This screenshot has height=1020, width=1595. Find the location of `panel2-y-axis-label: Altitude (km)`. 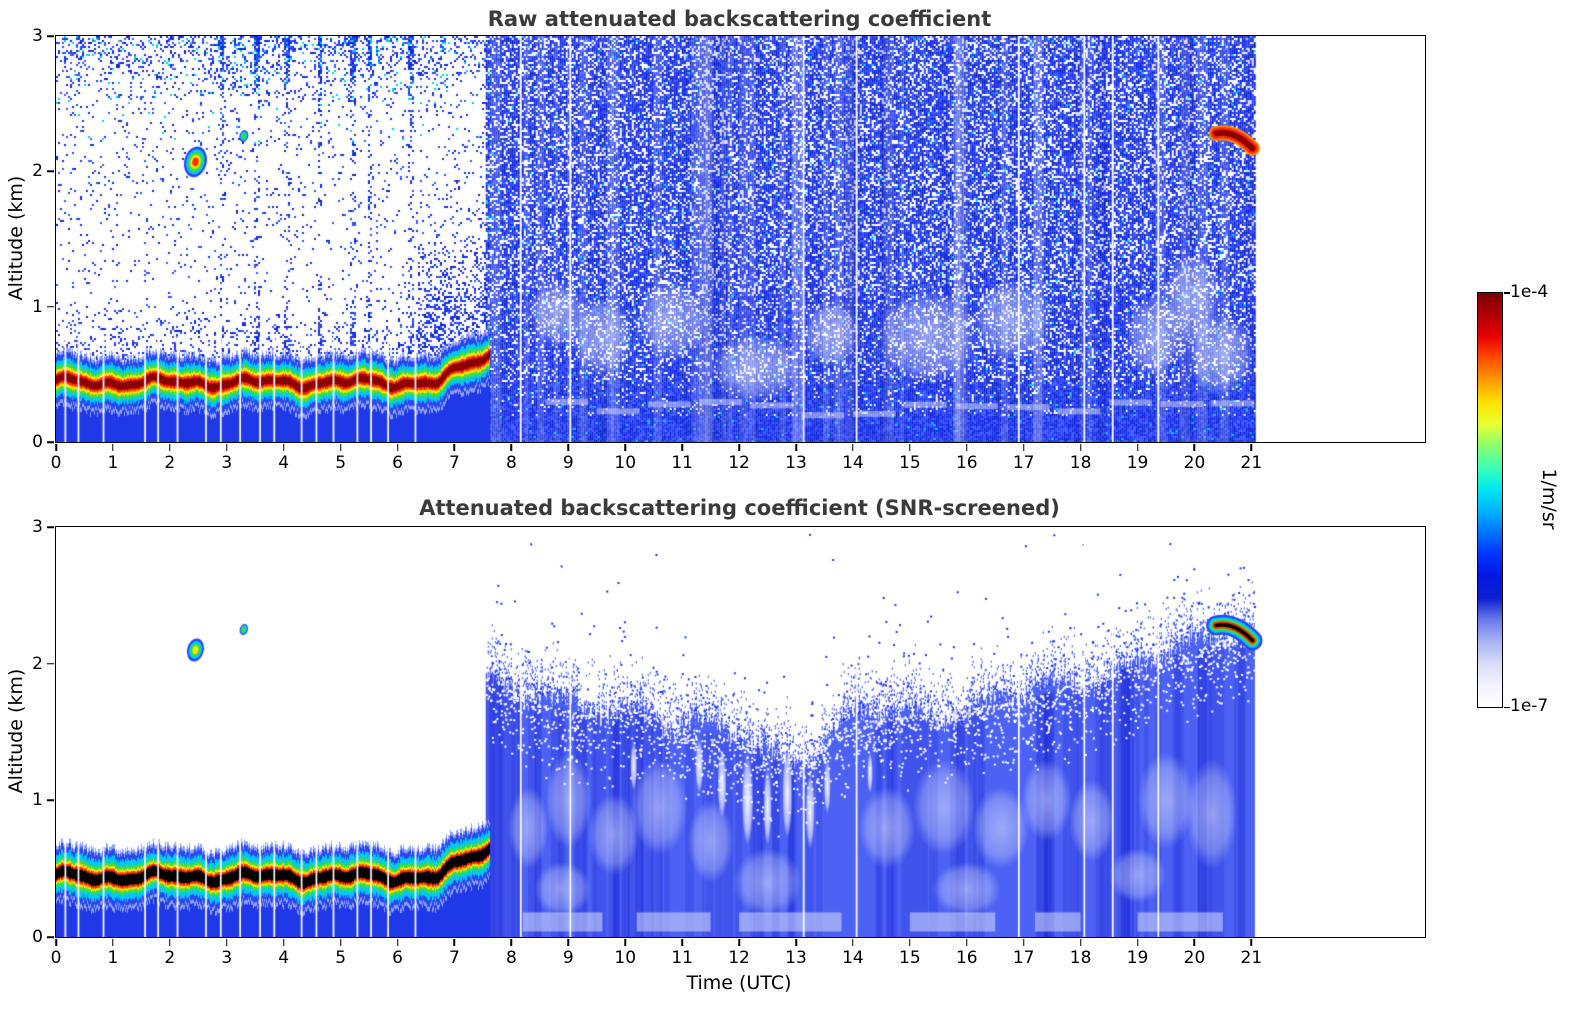

panel2-y-axis-label: Altitude (km) is located at coordinates (16, 731).